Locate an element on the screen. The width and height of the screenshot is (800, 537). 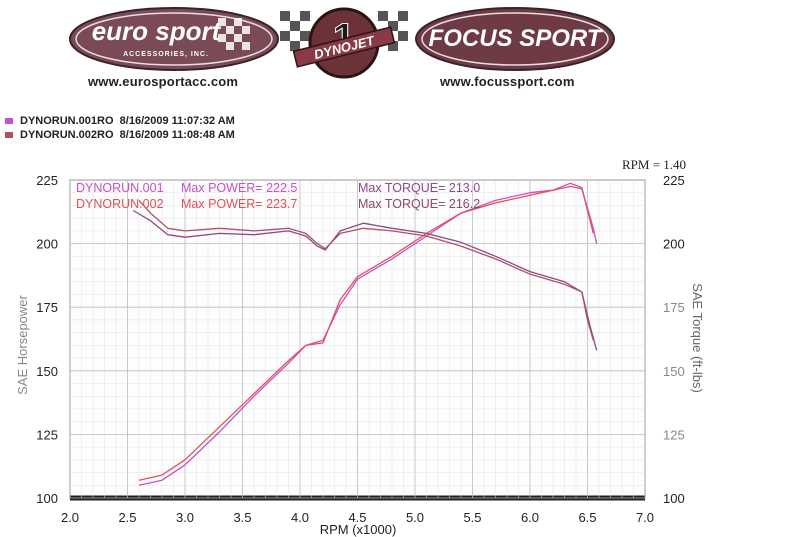
run-1-datetime: 8/16/2009 11:07:32 AM is located at coordinates (177, 121).